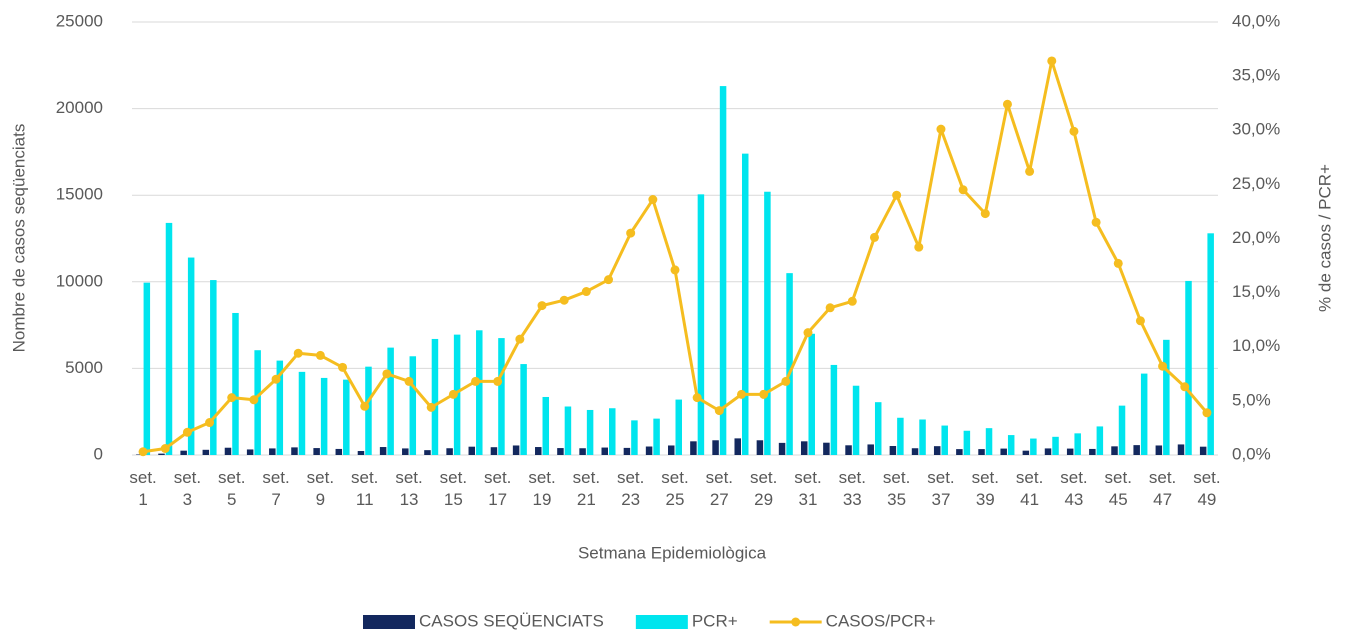 The width and height of the screenshot is (1346, 634). Describe the element at coordinates (808, 488) in the screenshot. I see `x-tick-label: set. 31` at that location.